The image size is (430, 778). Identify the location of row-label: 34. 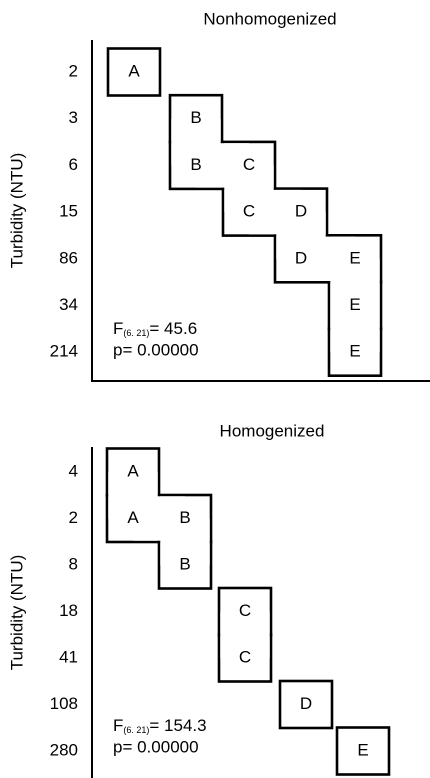
(68, 304).